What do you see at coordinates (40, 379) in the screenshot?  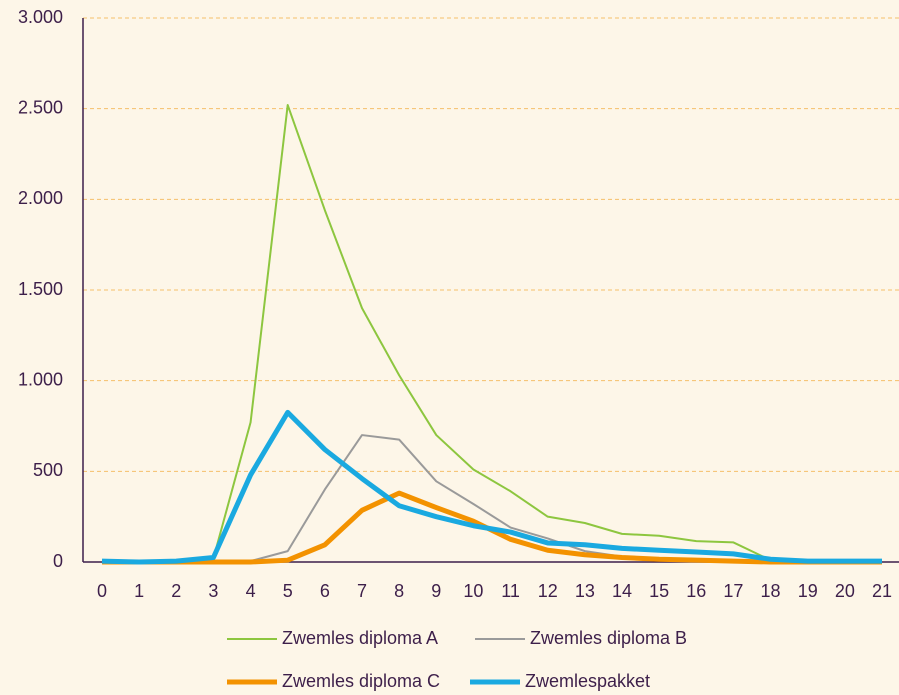 I see `y-tick-label: 1.000` at bounding box center [40, 379].